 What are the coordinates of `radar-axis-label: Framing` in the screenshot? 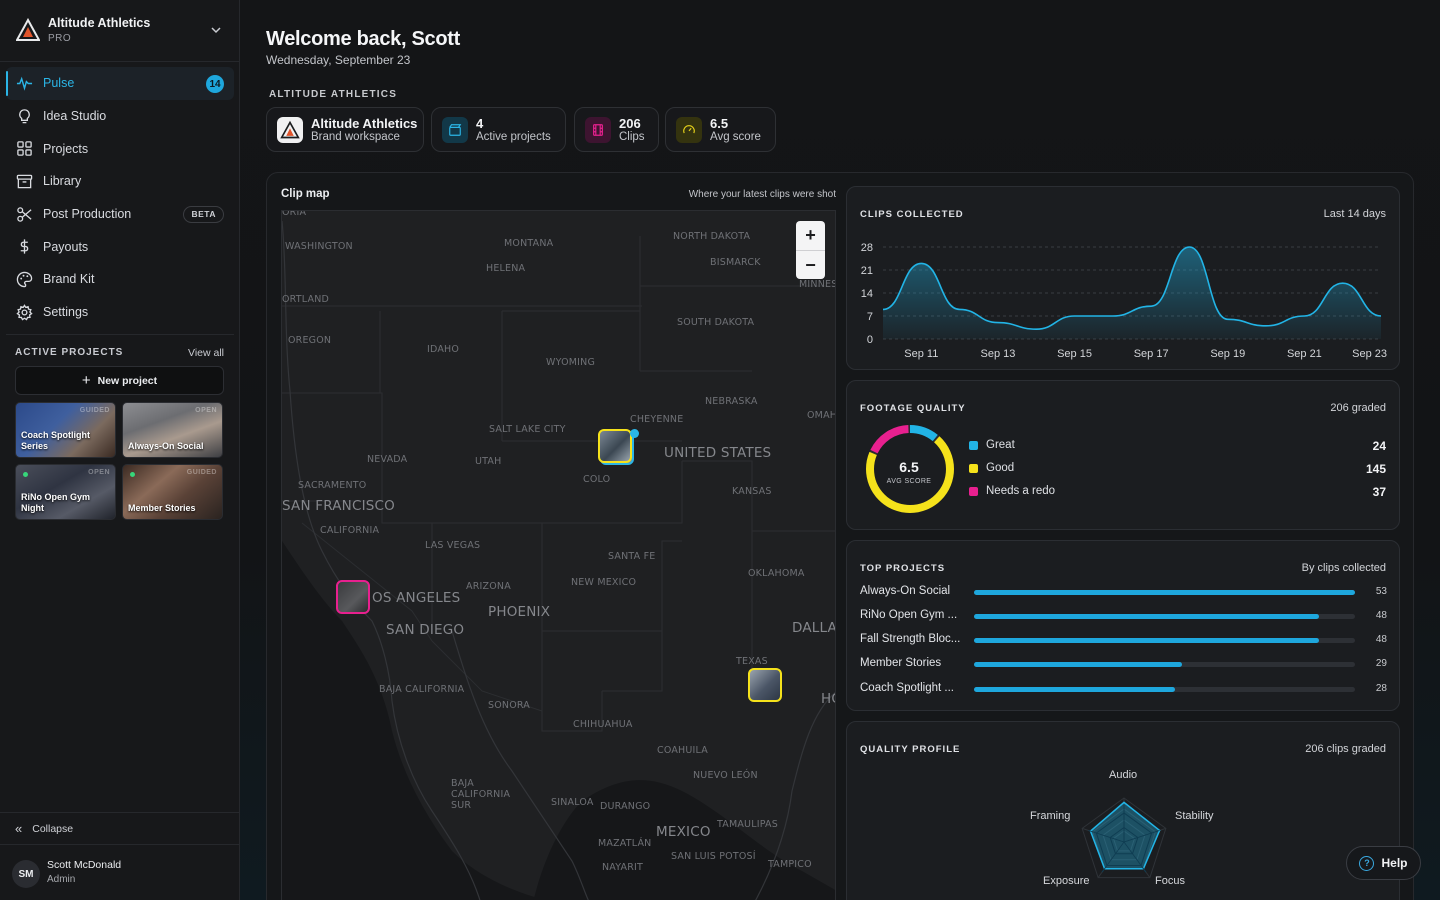 It's located at (1050, 816).